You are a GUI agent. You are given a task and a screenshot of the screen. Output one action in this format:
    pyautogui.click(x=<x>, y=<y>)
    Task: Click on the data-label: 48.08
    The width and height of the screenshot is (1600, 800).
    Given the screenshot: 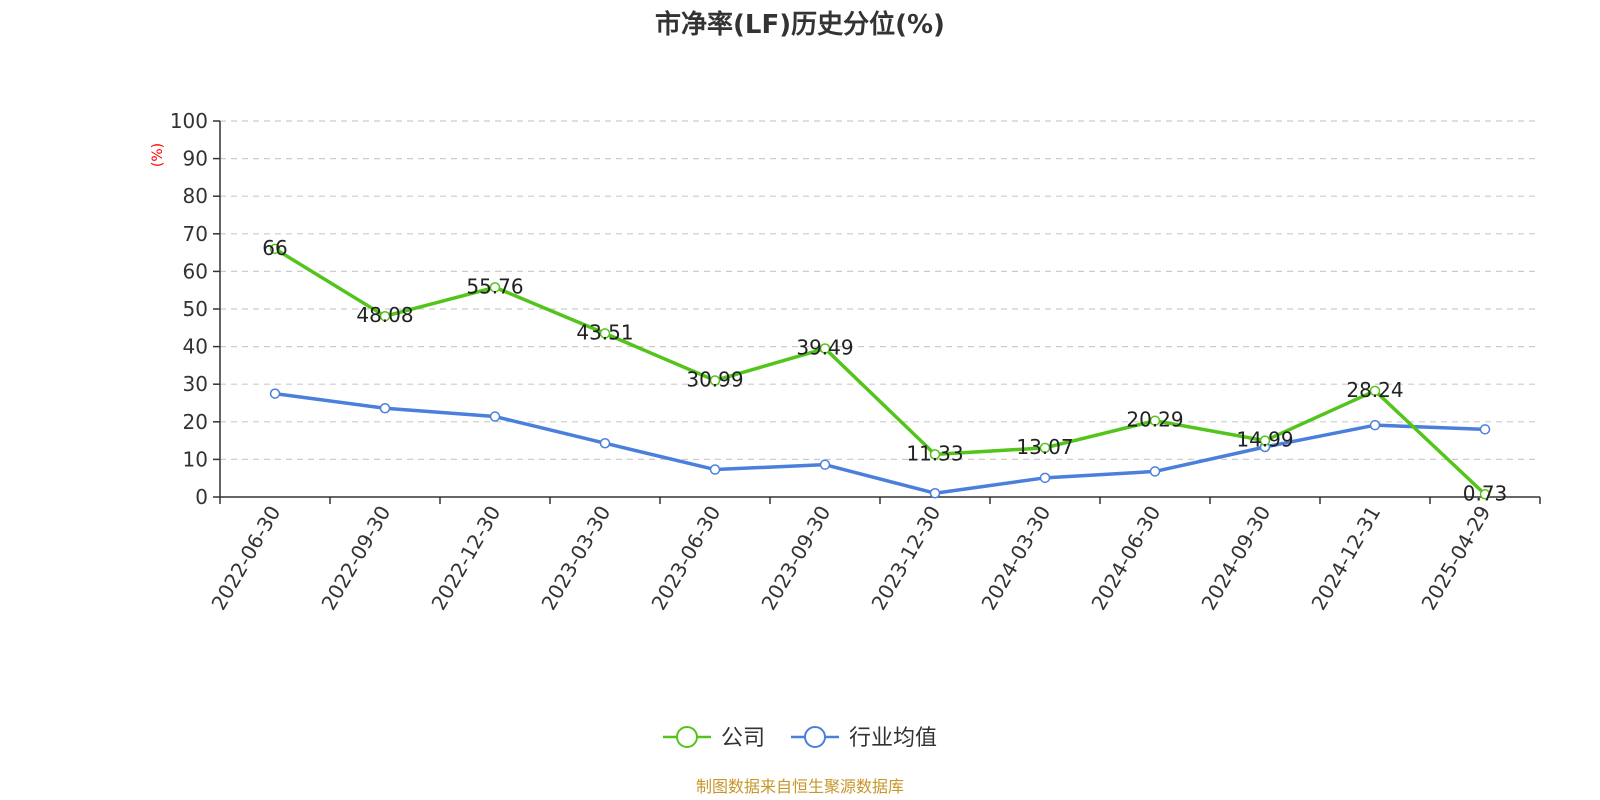 What is the action you would take?
    pyautogui.click(x=384, y=315)
    